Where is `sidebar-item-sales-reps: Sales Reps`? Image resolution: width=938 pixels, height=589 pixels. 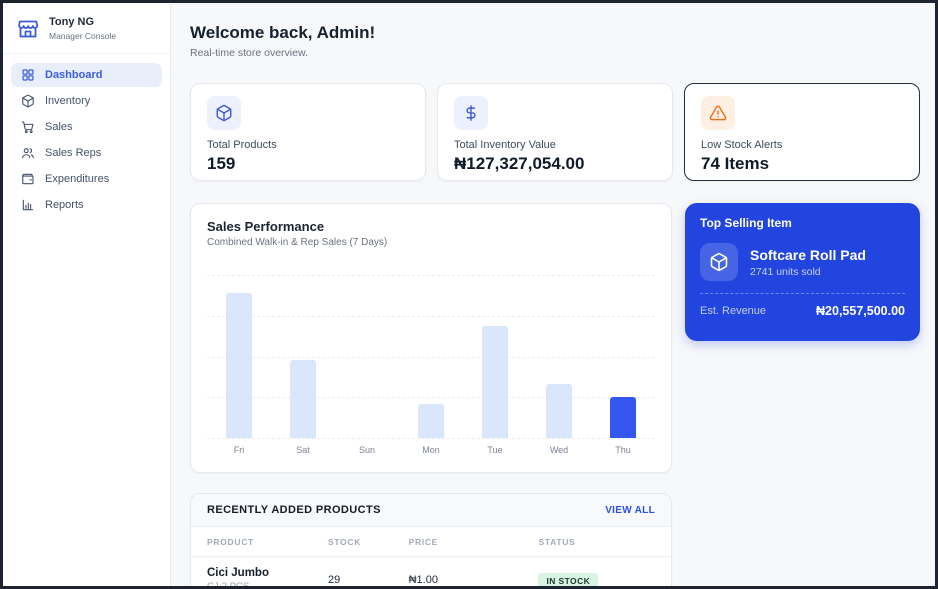
sidebar-item-sales-reps: Sales Reps is located at coordinates (86, 153).